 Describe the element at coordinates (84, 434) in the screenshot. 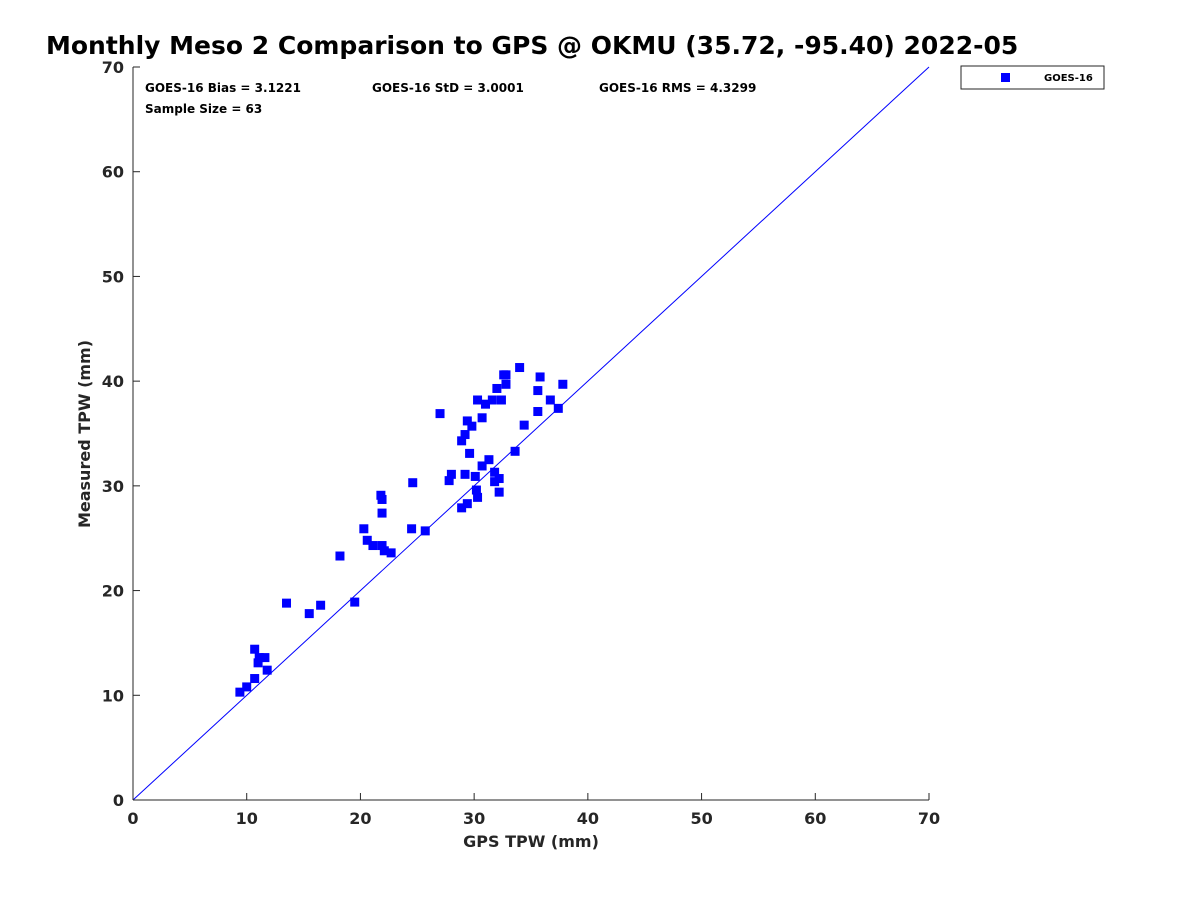

I see `y-axis-label: Measured TPW (mm)` at that location.